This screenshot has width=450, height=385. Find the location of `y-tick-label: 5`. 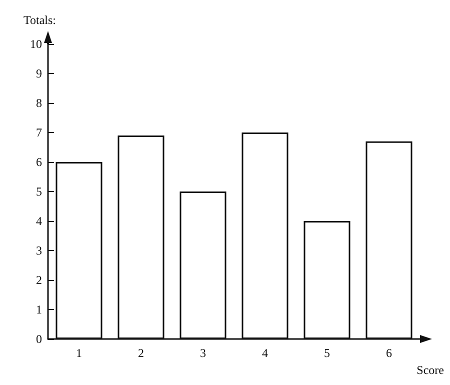

y-tick-label: 5 is located at coordinates (39, 191).